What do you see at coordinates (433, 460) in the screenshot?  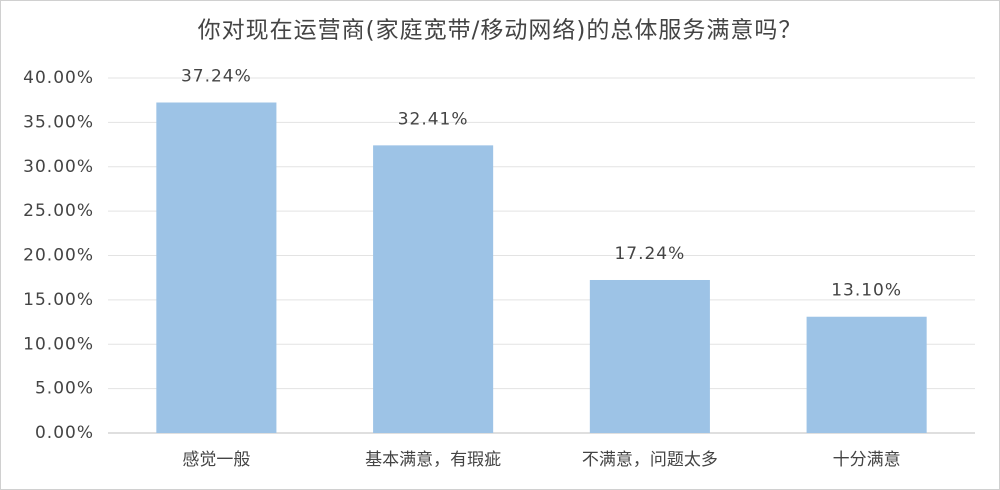 I see `x-tick-label: 基本满意，有瑕疵` at bounding box center [433, 460].